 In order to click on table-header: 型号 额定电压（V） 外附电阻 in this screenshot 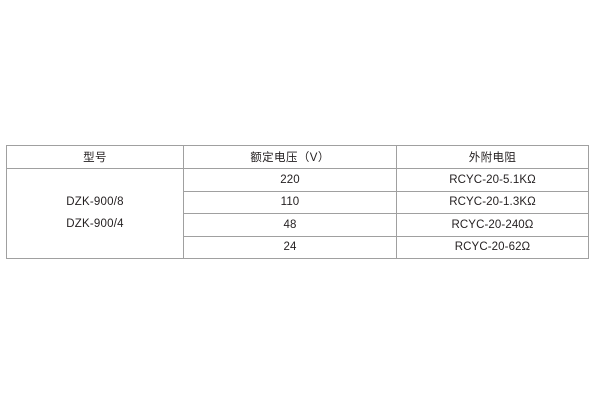, I will do `click(297, 157)`.